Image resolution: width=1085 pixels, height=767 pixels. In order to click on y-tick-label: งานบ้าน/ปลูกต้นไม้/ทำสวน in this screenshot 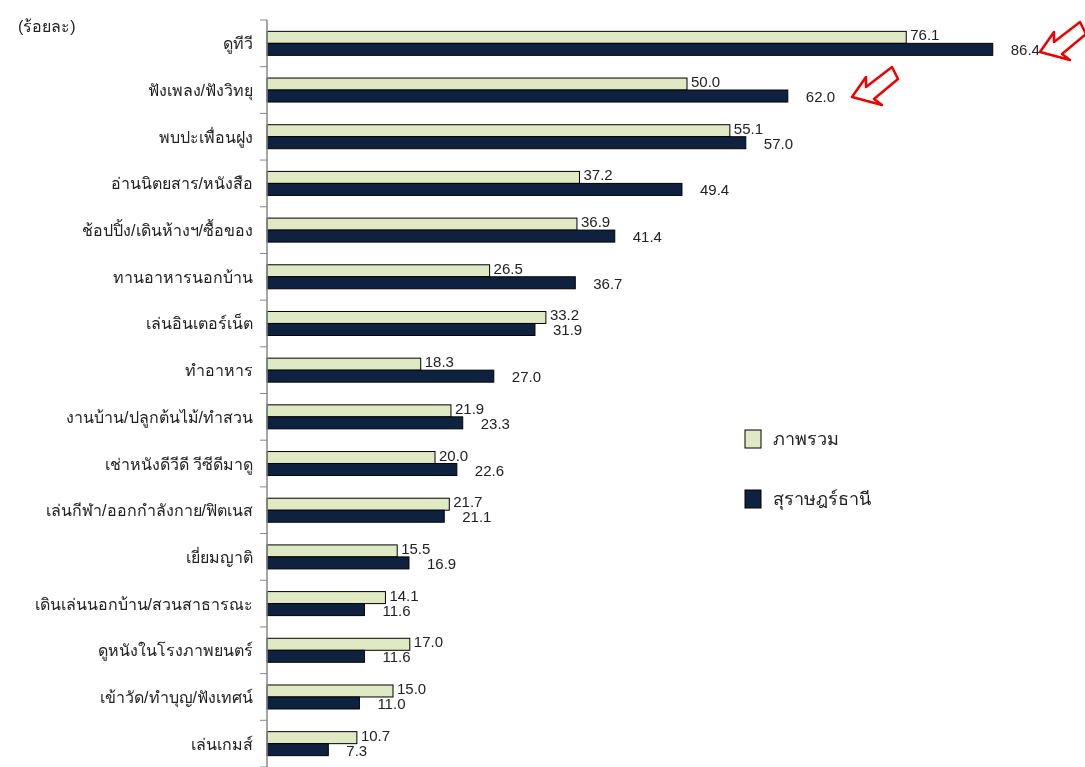, I will do `click(159, 417)`.